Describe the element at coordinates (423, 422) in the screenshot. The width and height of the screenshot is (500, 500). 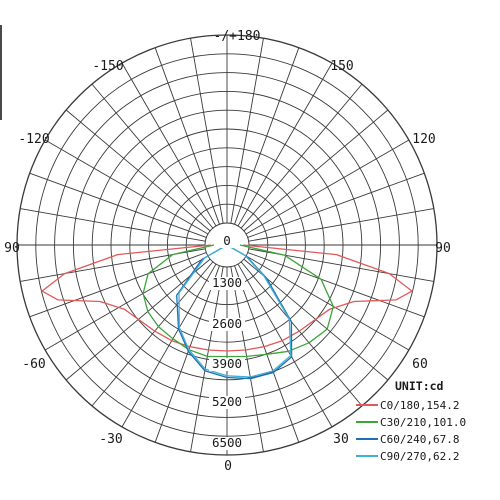
I see `legend-entry: C30/210,101.0` at that location.